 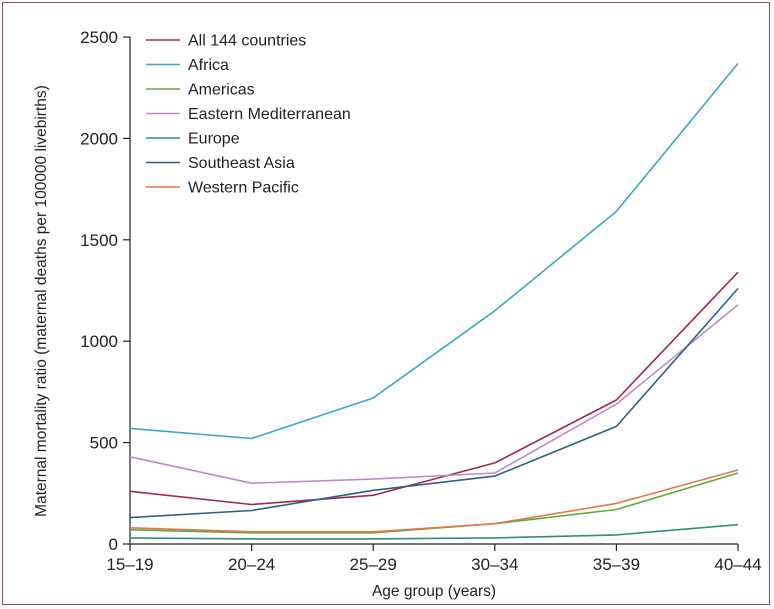 I want to click on x-tick-label: 25–29, so click(x=373, y=564).